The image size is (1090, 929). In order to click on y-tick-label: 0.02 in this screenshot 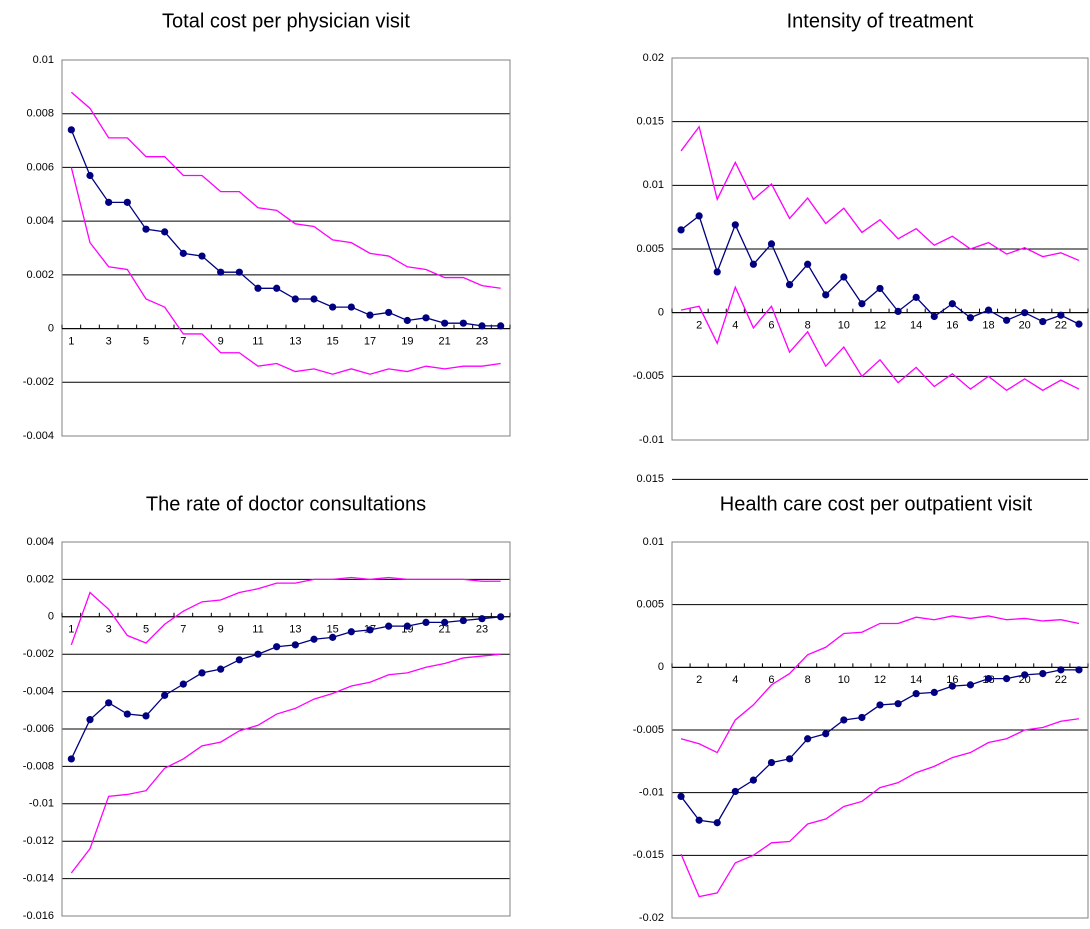, I will do `click(653, 58)`.